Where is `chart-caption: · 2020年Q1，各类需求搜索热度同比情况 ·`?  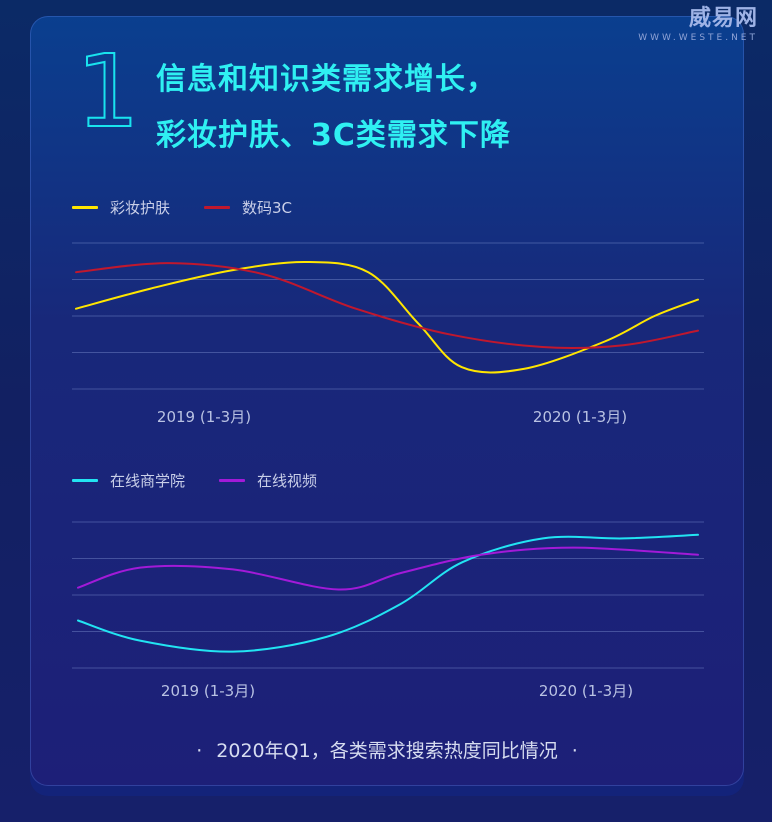 chart-caption: · 2020年Q1，各类需求搜索热度同比情况 · is located at coordinates (387, 749).